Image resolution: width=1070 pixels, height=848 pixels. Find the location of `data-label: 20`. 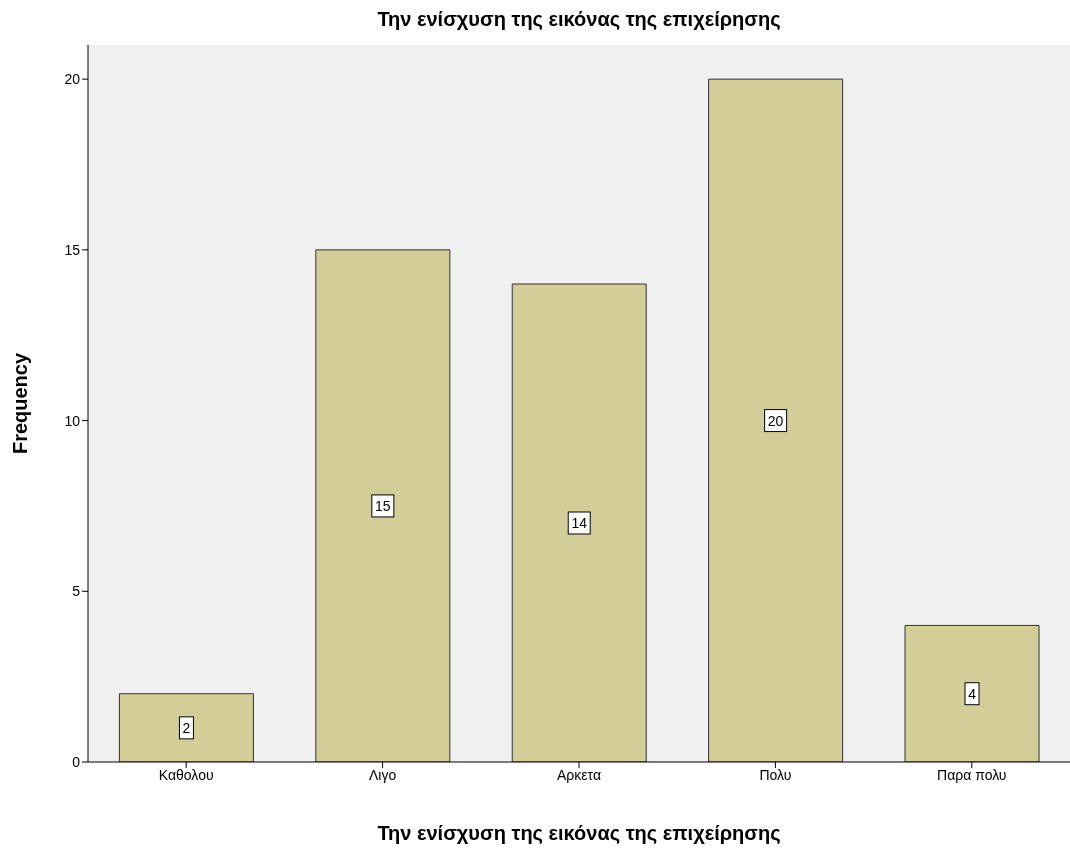

data-label: 20 is located at coordinates (775, 420).